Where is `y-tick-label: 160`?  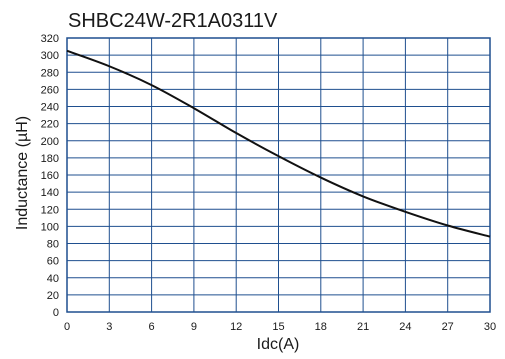
y-tick-label: 160 is located at coordinates (50, 176).